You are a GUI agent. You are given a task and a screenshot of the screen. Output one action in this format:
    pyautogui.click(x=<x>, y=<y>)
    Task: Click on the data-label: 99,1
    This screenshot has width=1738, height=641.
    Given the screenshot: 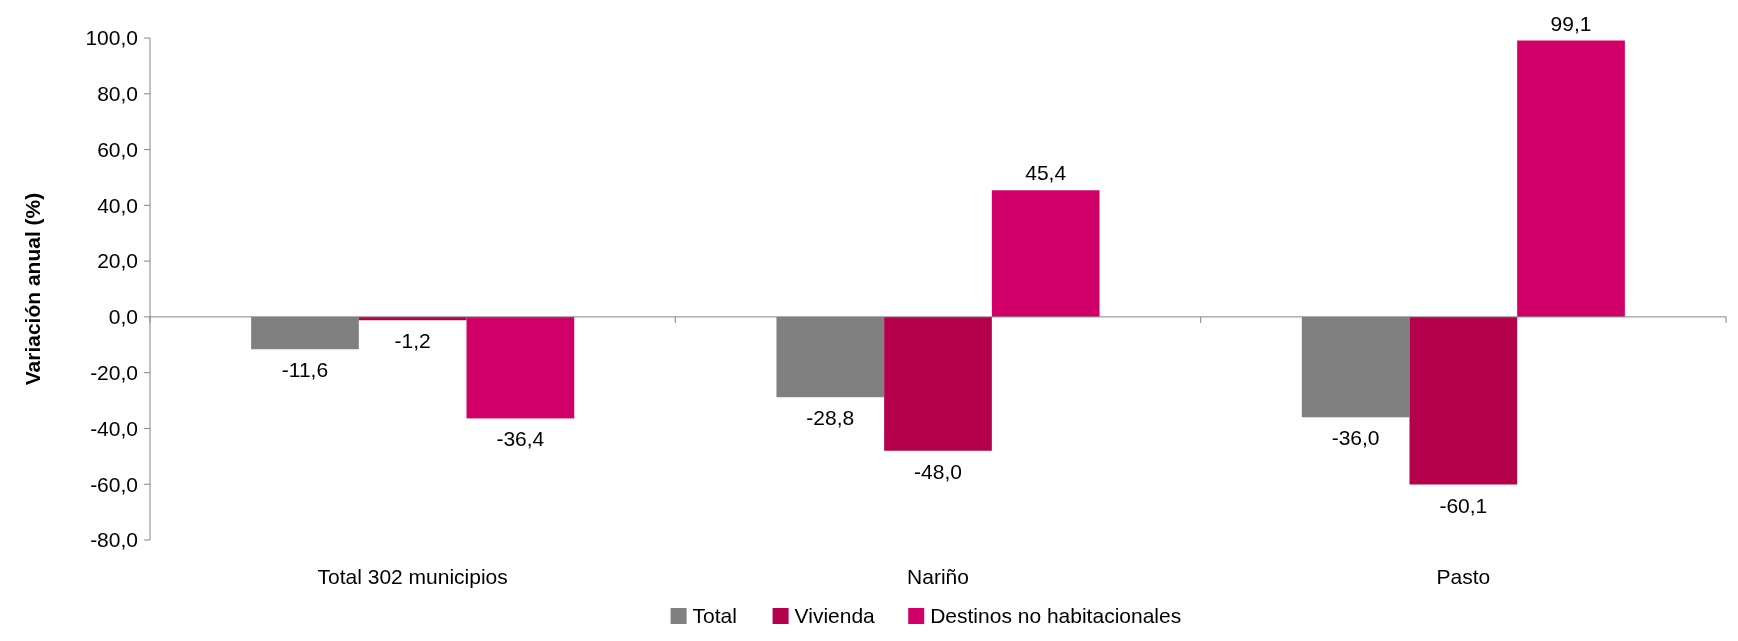 What is the action you would take?
    pyautogui.click(x=1571, y=23)
    